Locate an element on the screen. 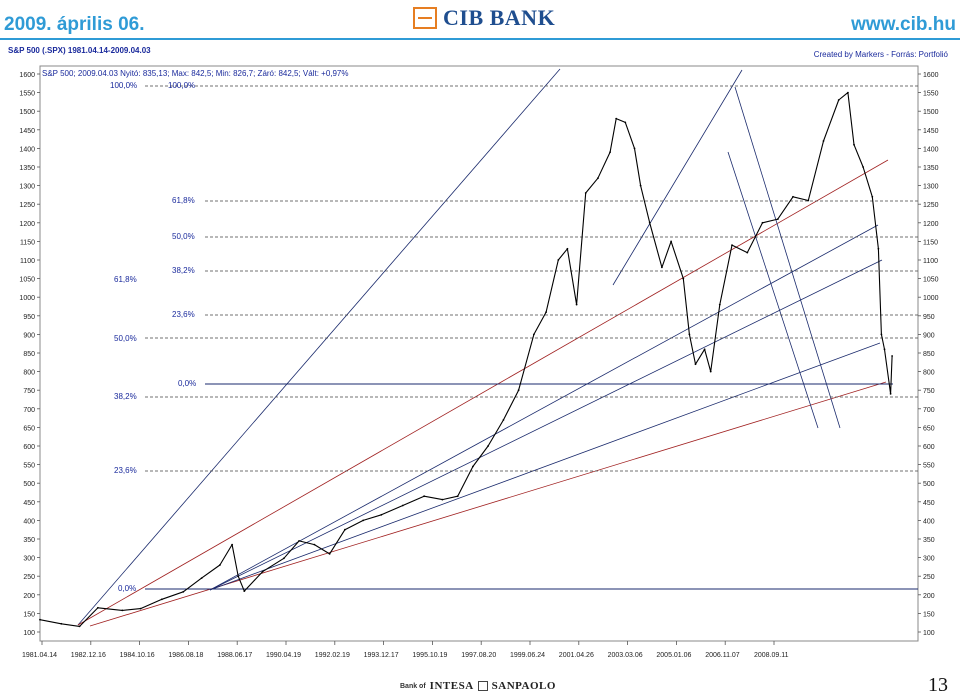 The height and width of the screenshot is (697, 960). fib-label: 0,0% is located at coordinates (127, 588).